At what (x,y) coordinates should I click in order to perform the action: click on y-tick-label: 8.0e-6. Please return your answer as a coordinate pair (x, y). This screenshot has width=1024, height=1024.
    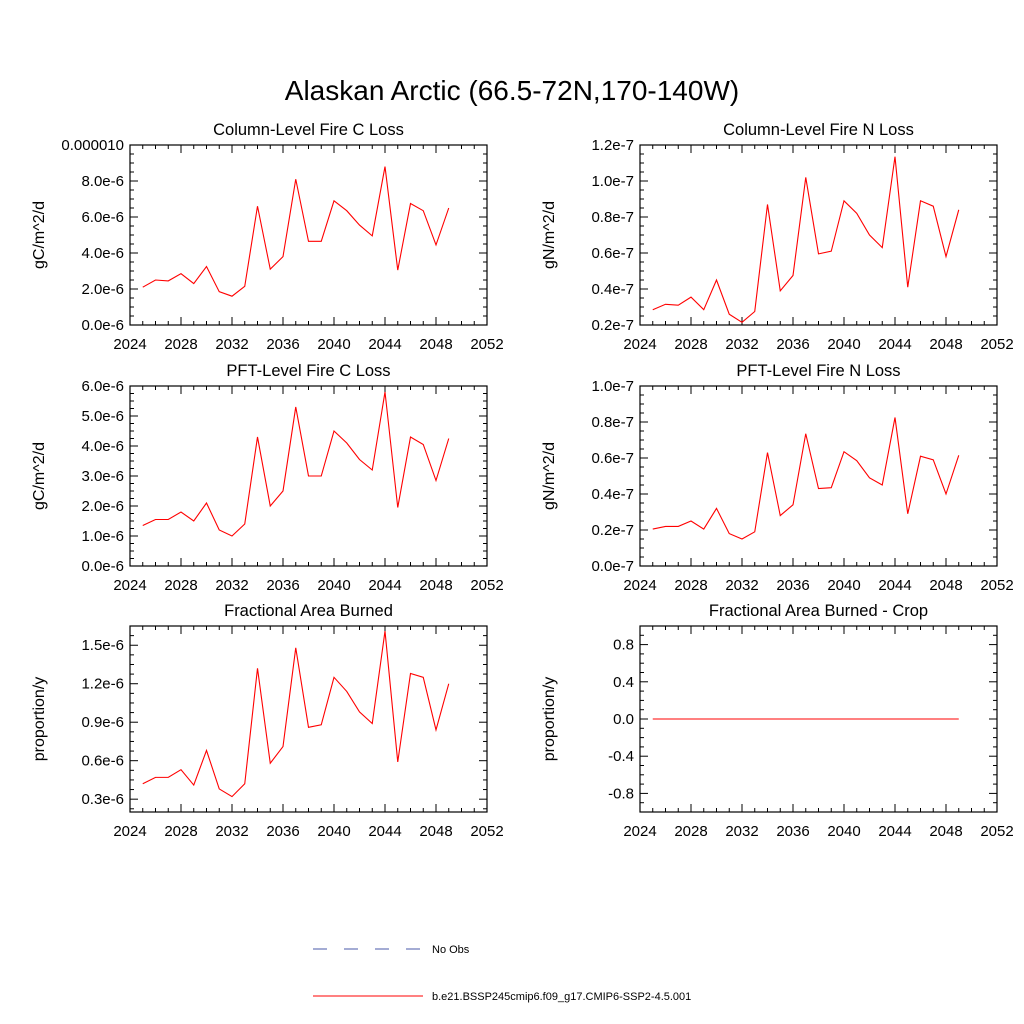
    Looking at the image, I should click on (102, 181).